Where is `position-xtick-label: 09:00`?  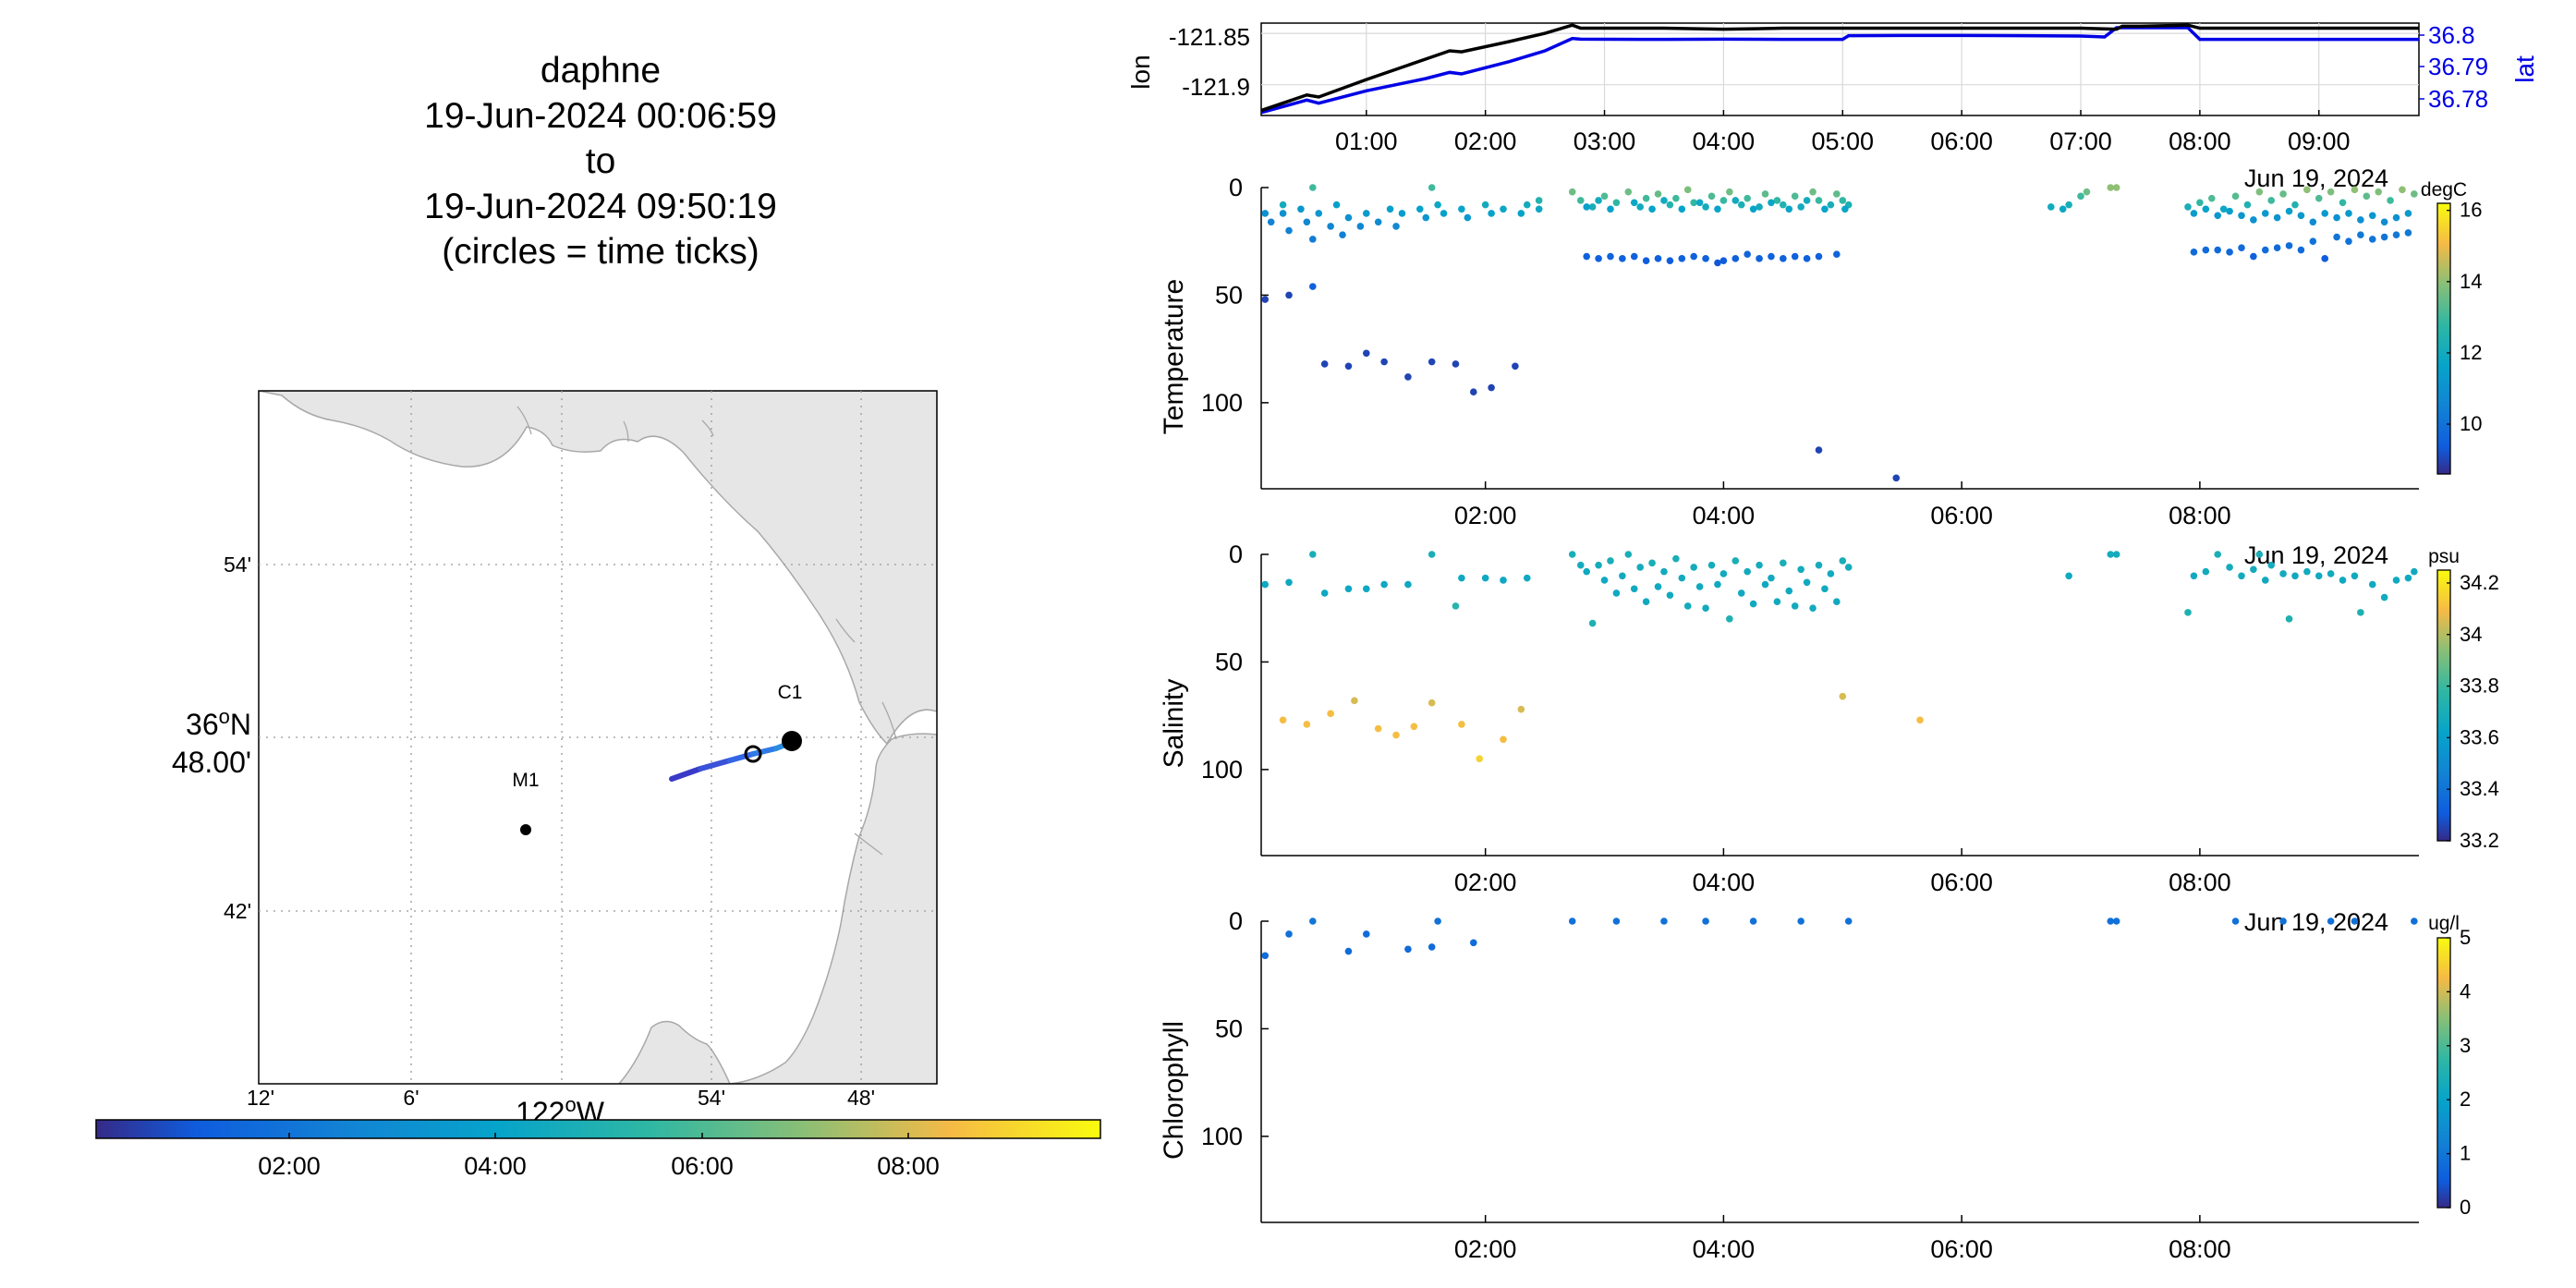
position-xtick-label: 09:00 is located at coordinates (2319, 141).